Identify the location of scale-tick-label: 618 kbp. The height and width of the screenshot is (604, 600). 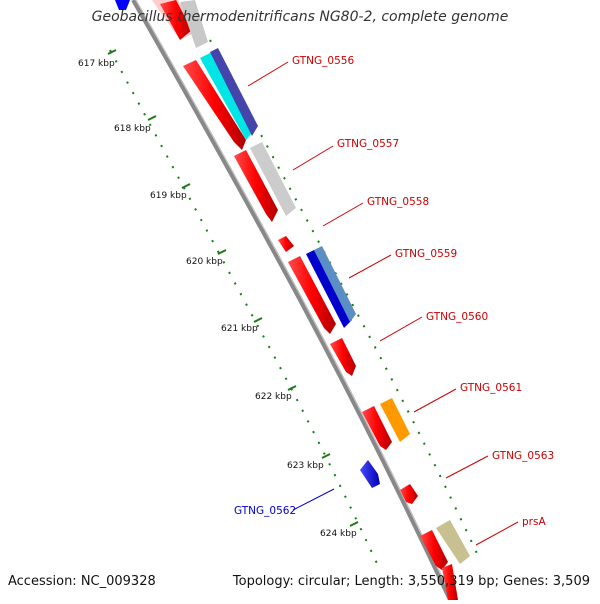
(132, 129).